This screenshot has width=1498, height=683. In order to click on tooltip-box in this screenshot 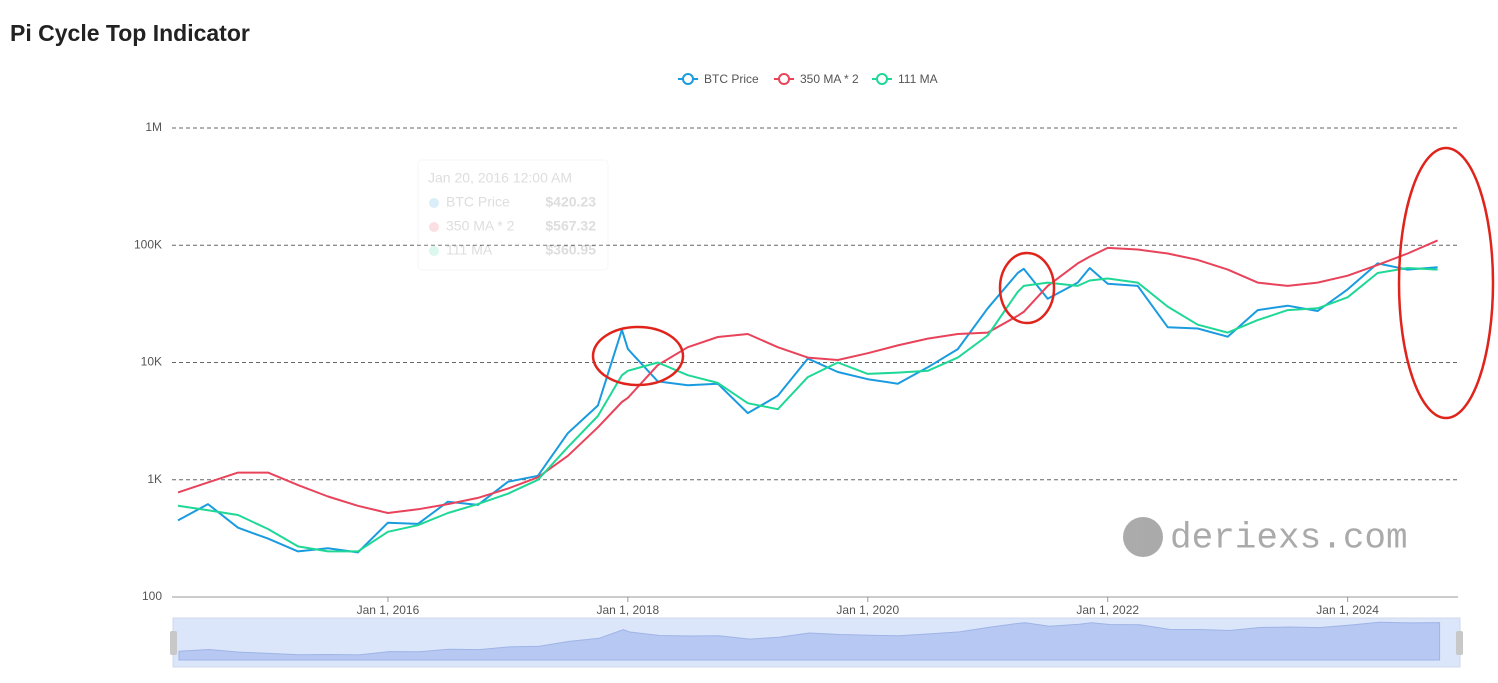, I will do `click(513, 215)`.